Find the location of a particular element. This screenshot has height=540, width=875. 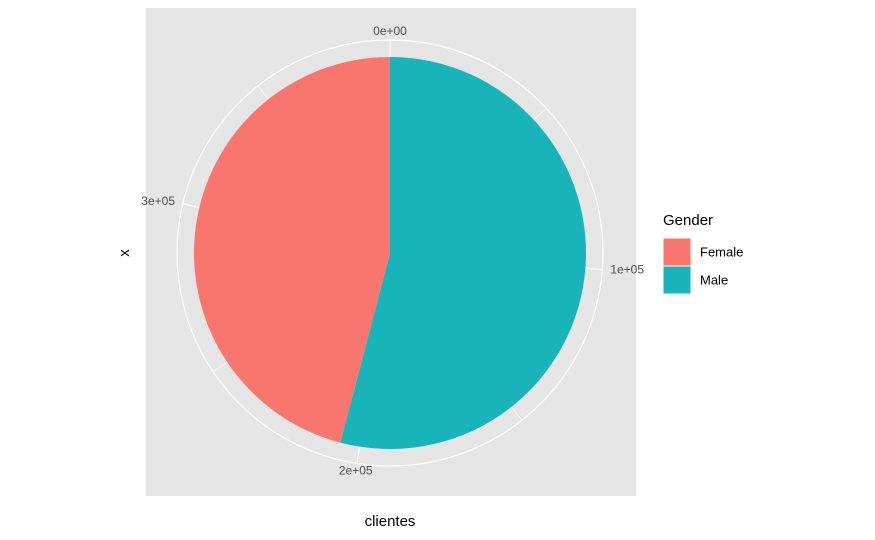

legend-title: Gender is located at coordinates (688, 220).